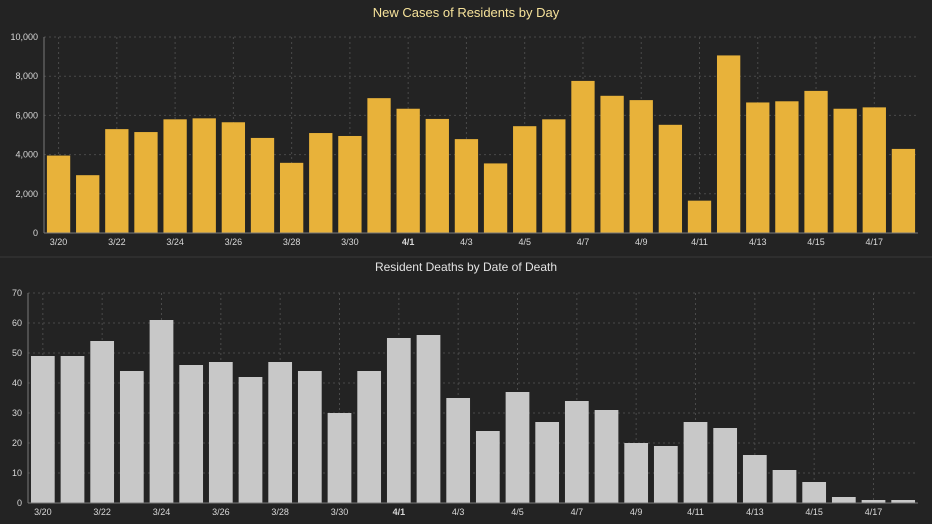 This screenshot has width=932, height=524. I want to click on deaths-y-tick-label: 60, so click(17, 323).